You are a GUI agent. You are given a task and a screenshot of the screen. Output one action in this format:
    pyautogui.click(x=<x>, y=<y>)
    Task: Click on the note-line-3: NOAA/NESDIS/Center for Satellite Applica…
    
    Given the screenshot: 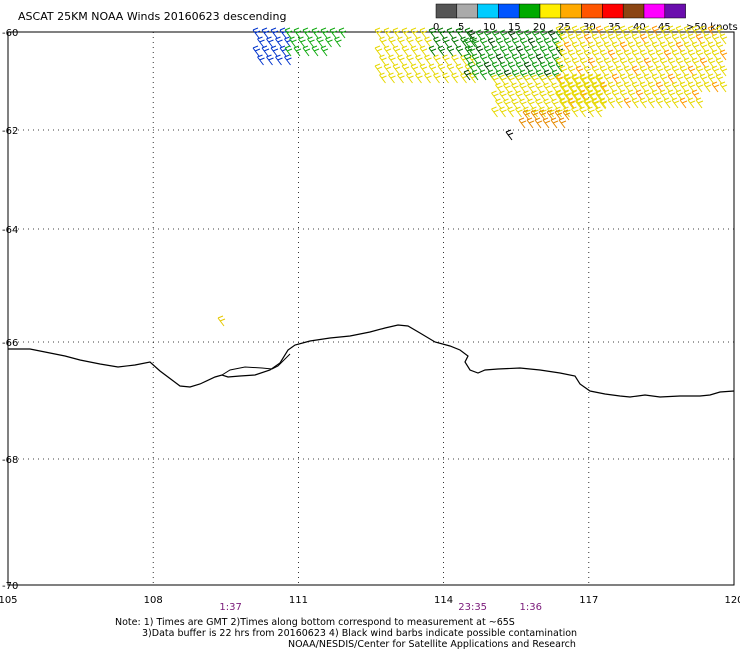 What is the action you would take?
    pyautogui.click(x=432, y=644)
    